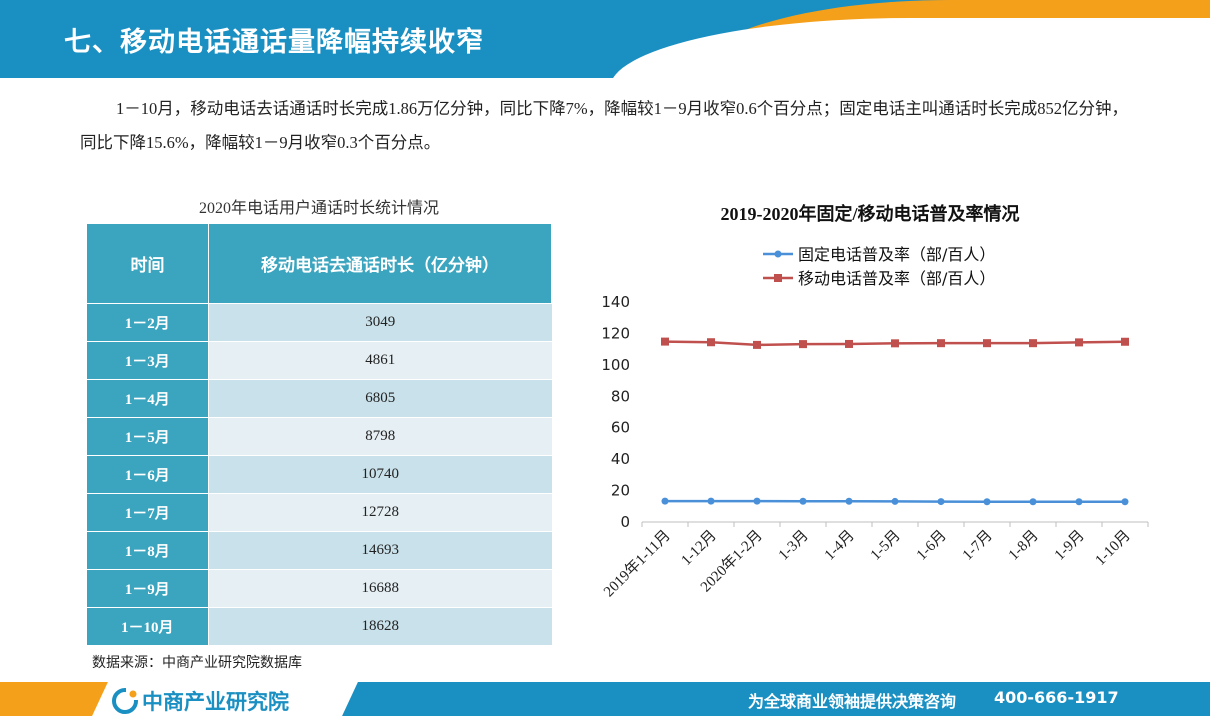 This screenshot has height=716, width=1210. What do you see at coordinates (147, 588) in the screenshot?
I see `row-period: 1－9月` at bounding box center [147, 588].